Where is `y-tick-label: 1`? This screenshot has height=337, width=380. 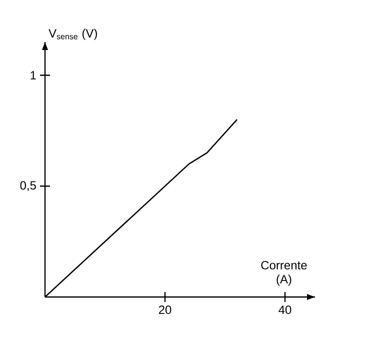 y-tick-label: 1 is located at coordinates (33, 75).